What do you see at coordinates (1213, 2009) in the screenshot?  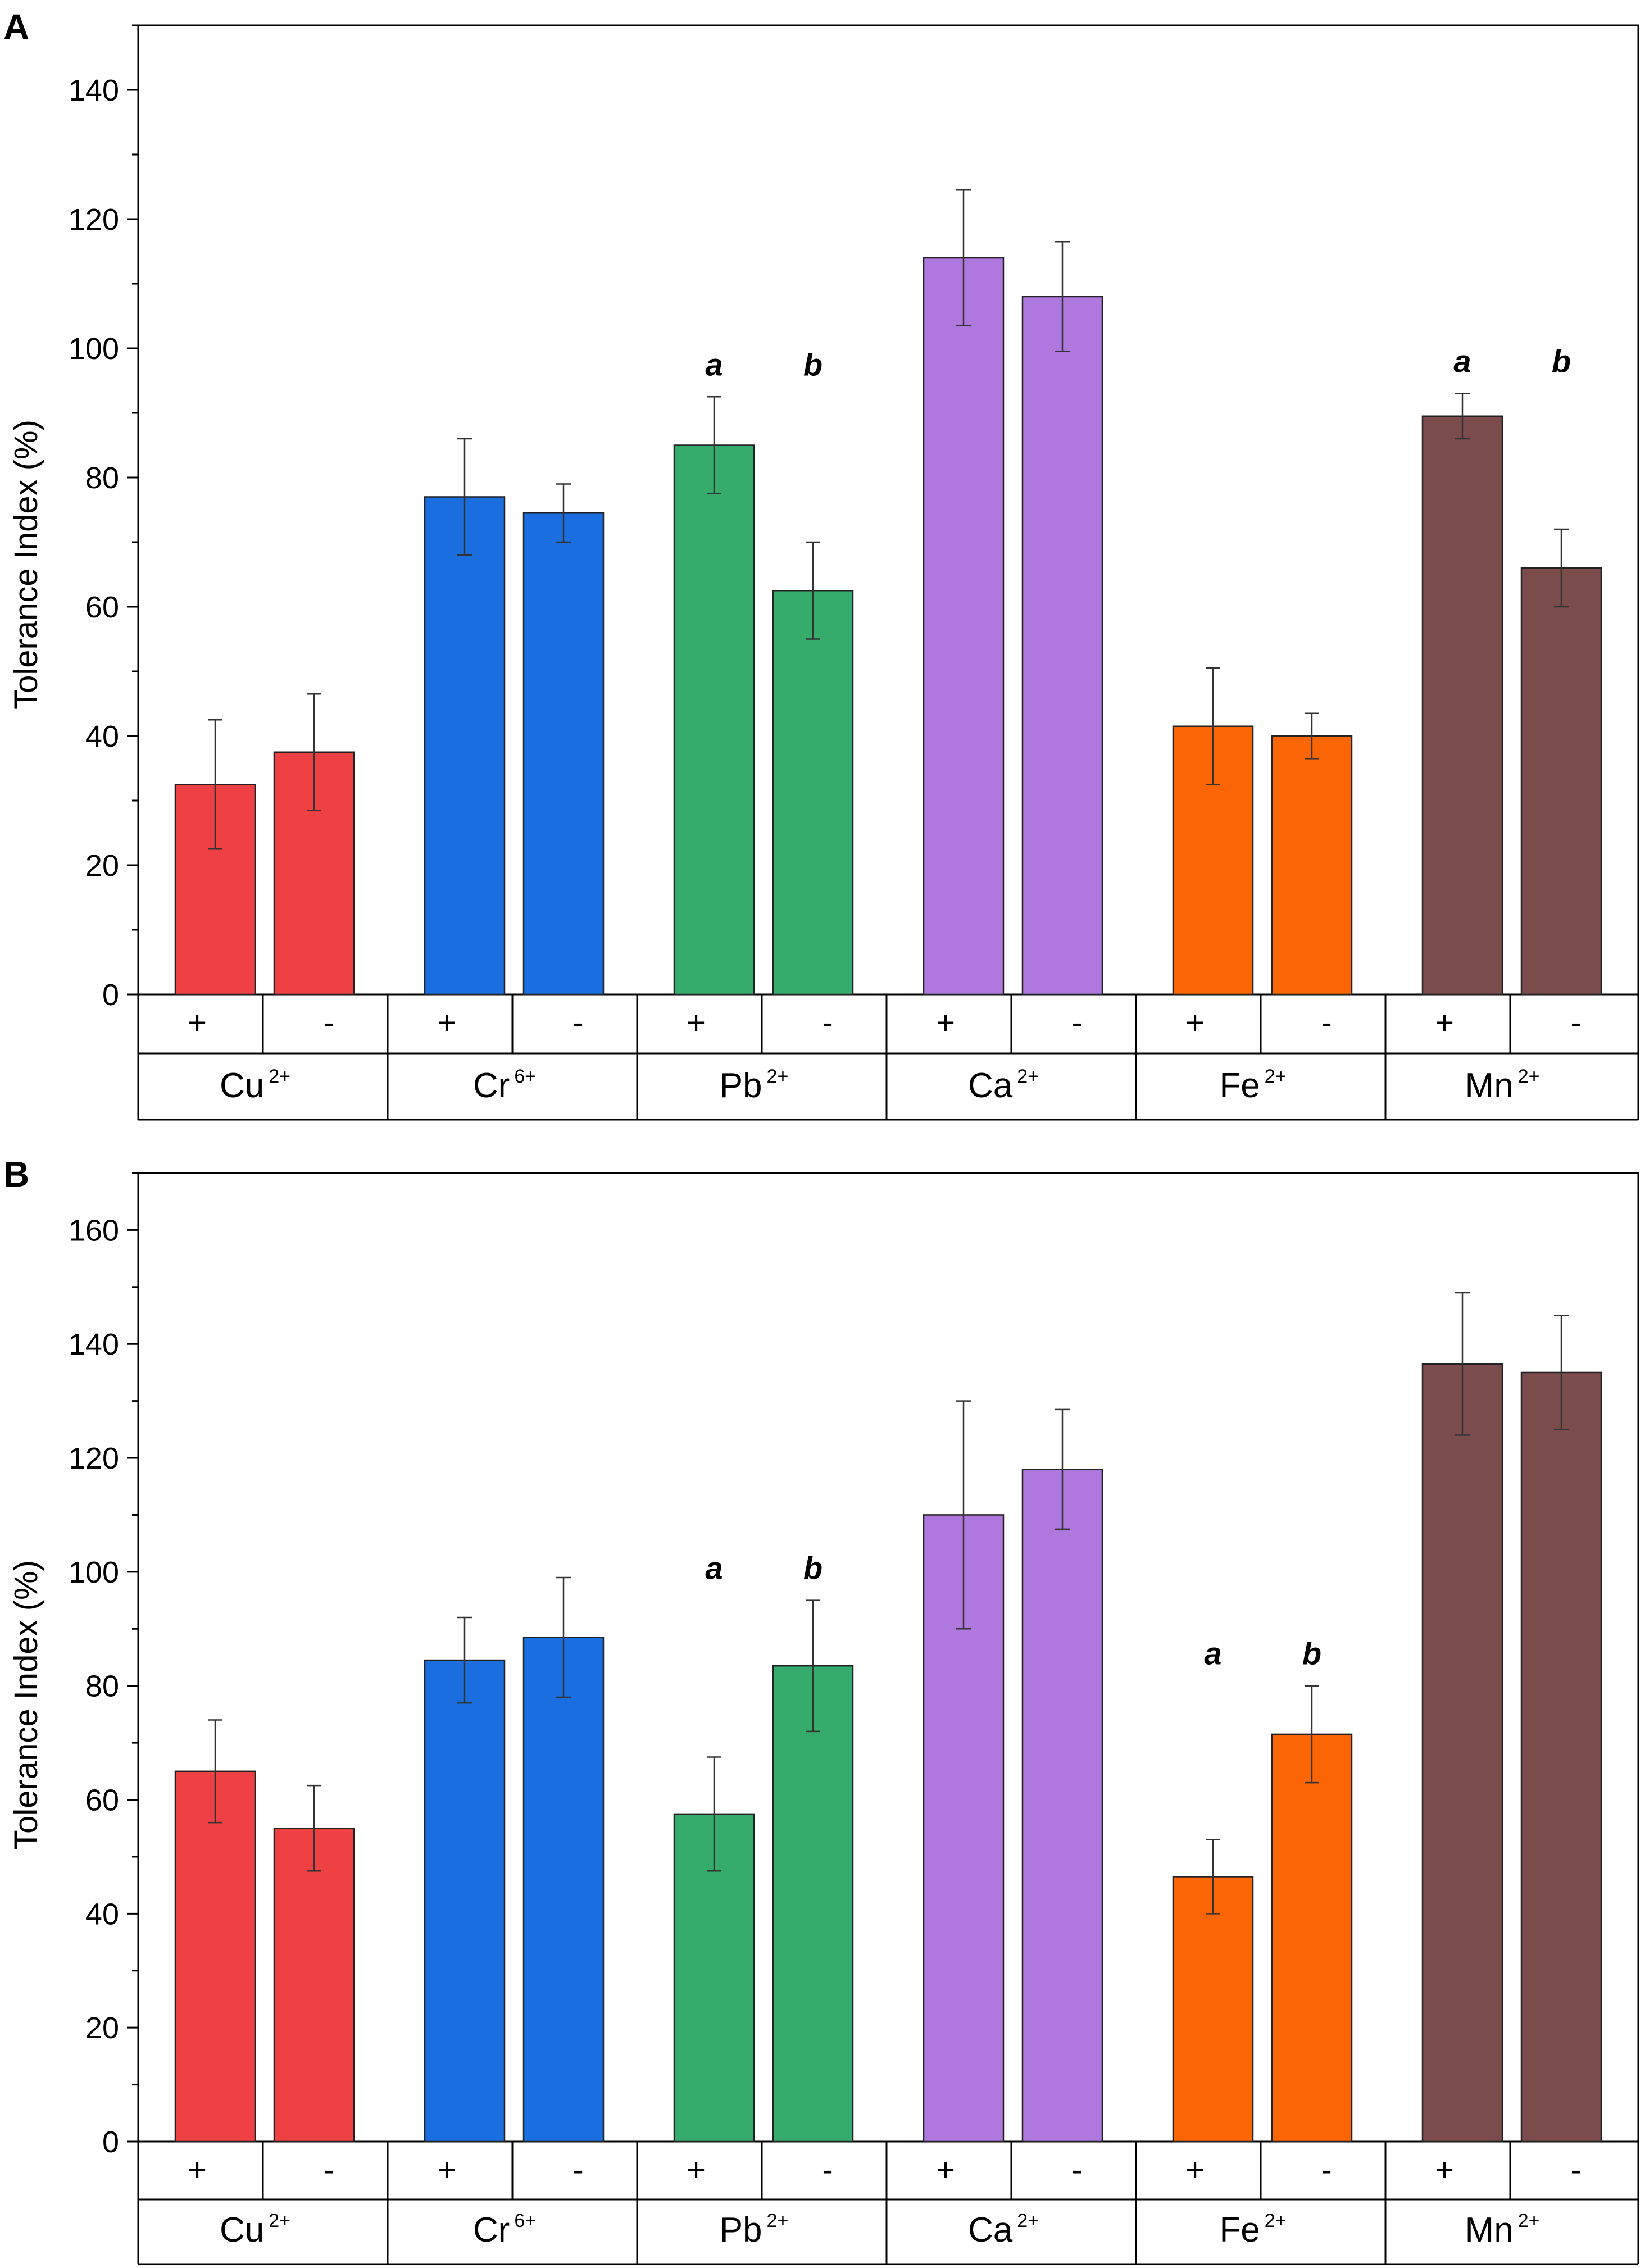 I see `bar-fe-plus` at bounding box center [1213, 2009].